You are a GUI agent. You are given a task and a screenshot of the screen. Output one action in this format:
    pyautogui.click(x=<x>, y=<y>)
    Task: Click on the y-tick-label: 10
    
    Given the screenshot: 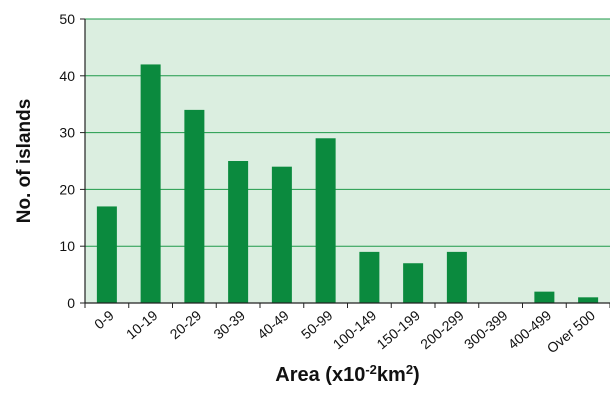 What is the action you would take?
    pyautogui.click(x=67, y=246)
    